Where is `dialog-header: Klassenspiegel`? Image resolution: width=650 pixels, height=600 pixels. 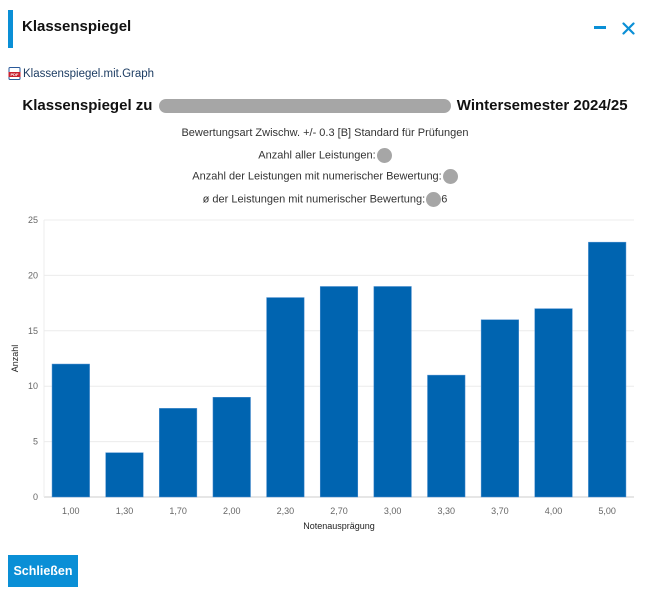
dialog-header: Klassenspiegel is located at coordinates (325, 29).